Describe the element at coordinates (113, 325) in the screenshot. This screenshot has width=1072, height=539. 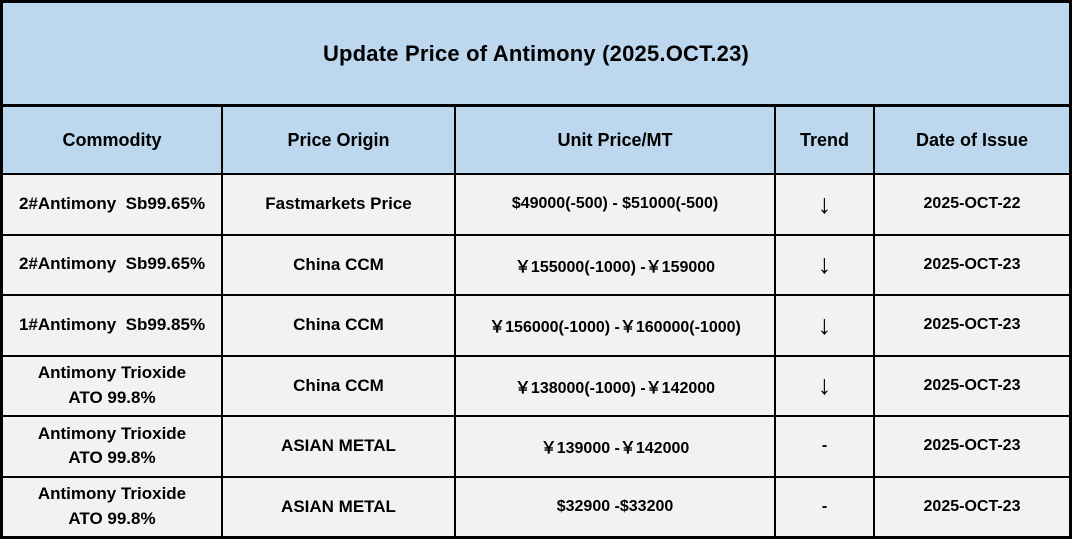
I see `commodity-cell: 1#Antimony Sb99.85%` at that location.